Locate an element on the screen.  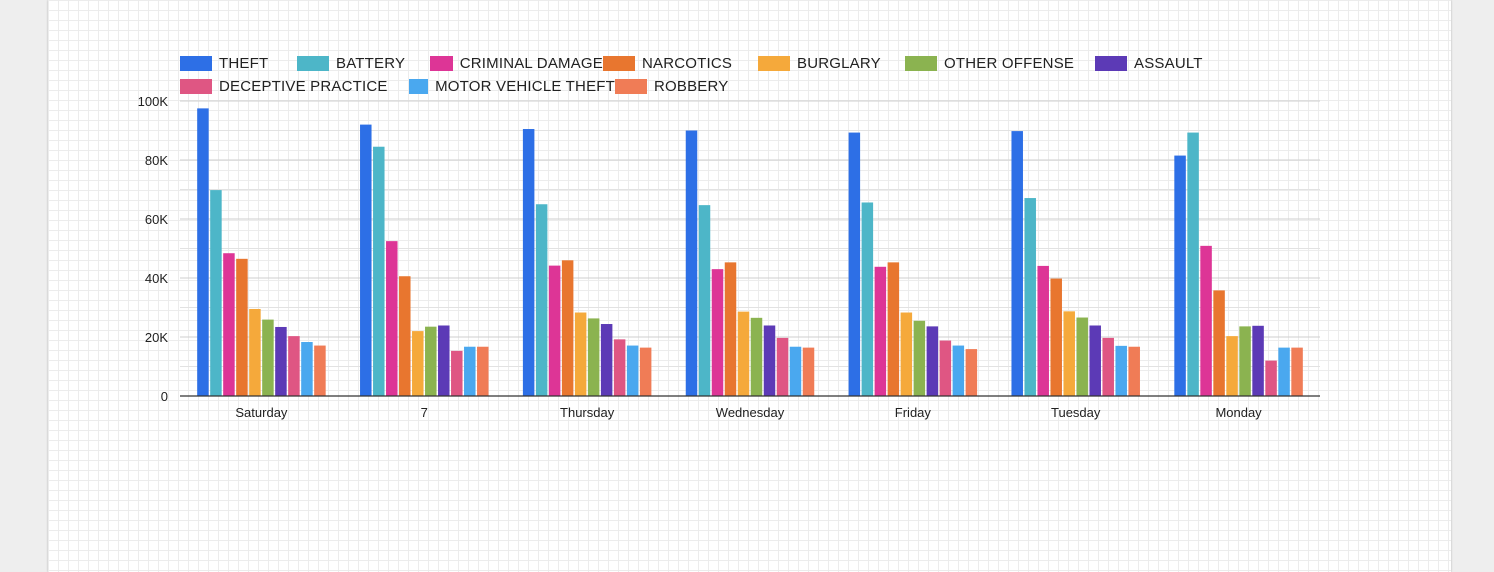
bar-narcotics-tuesday is located at coordinates (1056, 337).